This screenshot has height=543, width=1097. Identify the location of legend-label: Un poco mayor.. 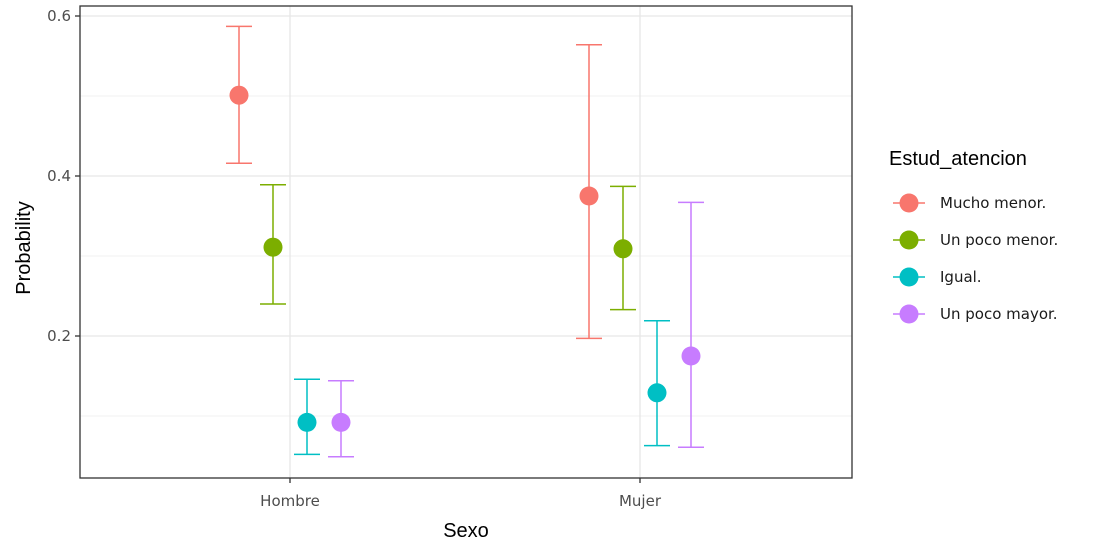
(999, 314).